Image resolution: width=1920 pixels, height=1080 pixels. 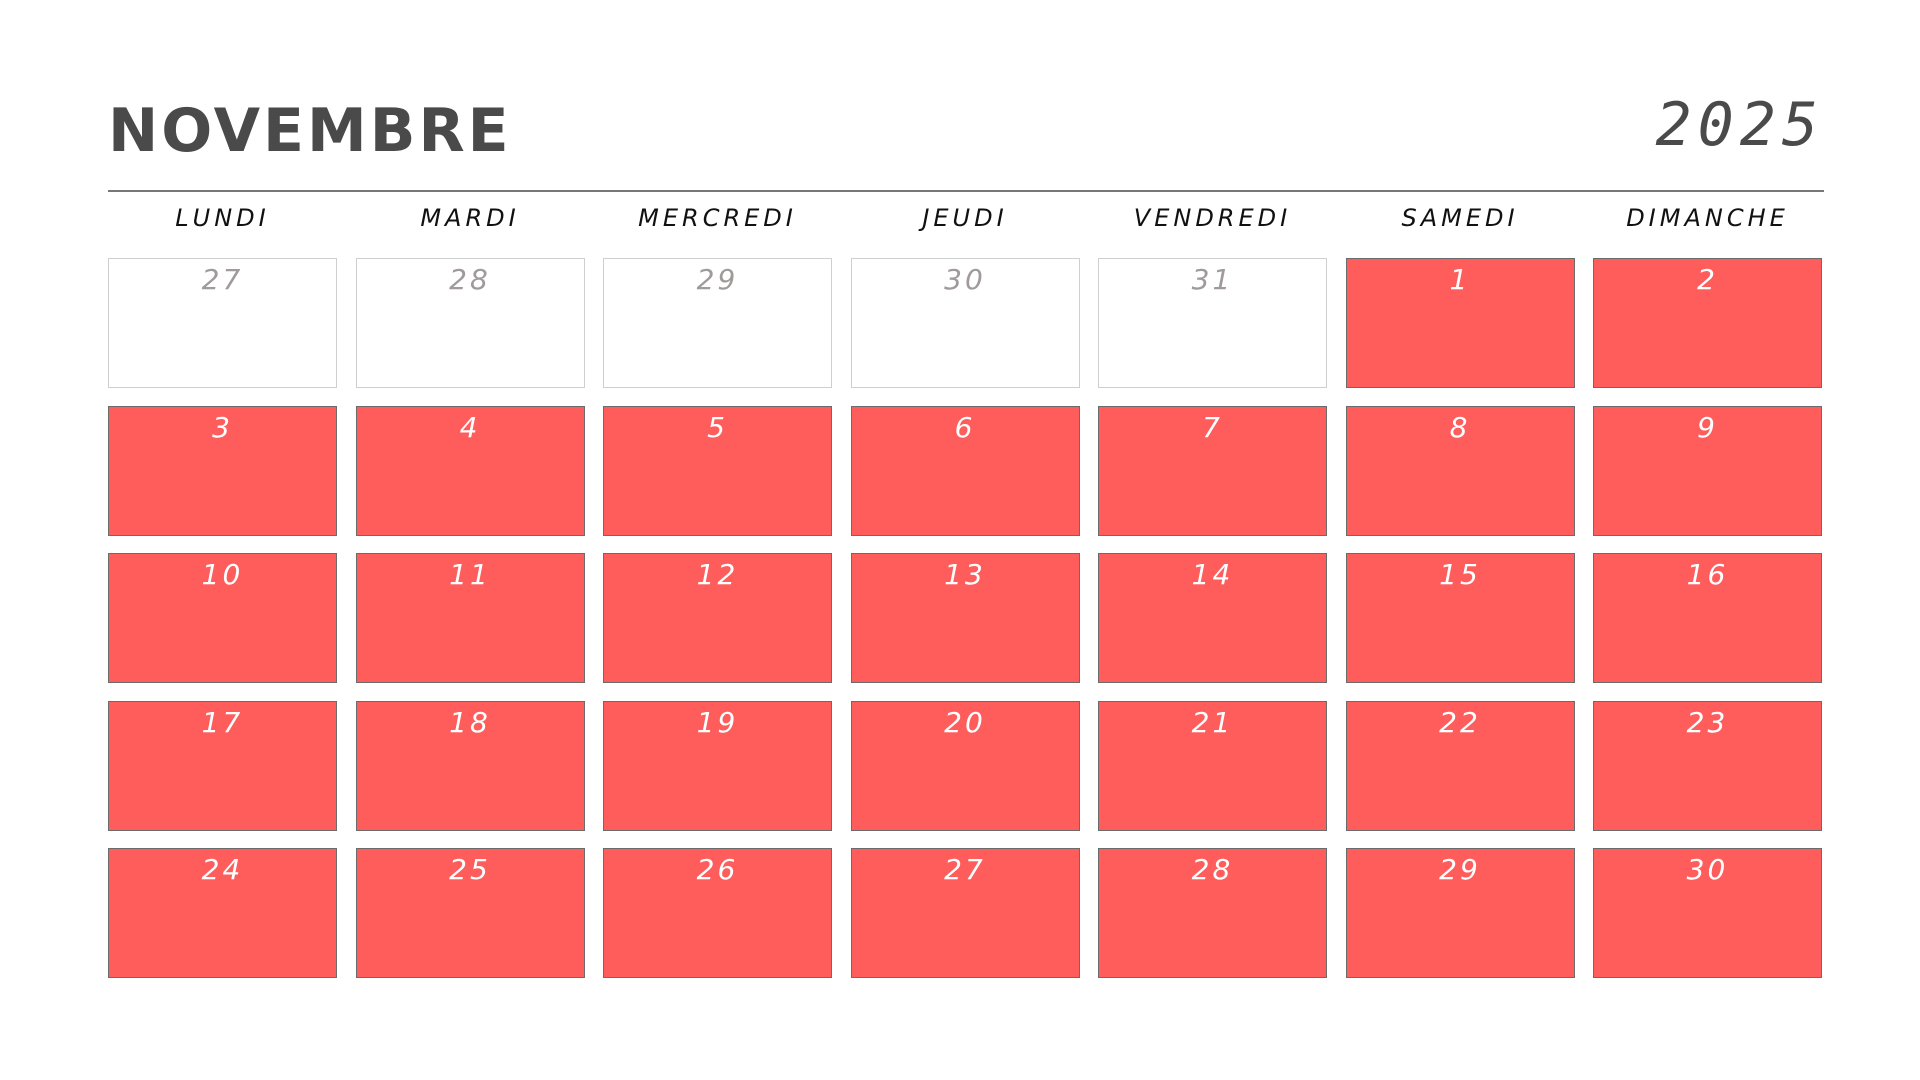 I want to click on weekday-label: JEUDI, so click(x=965, y=218).